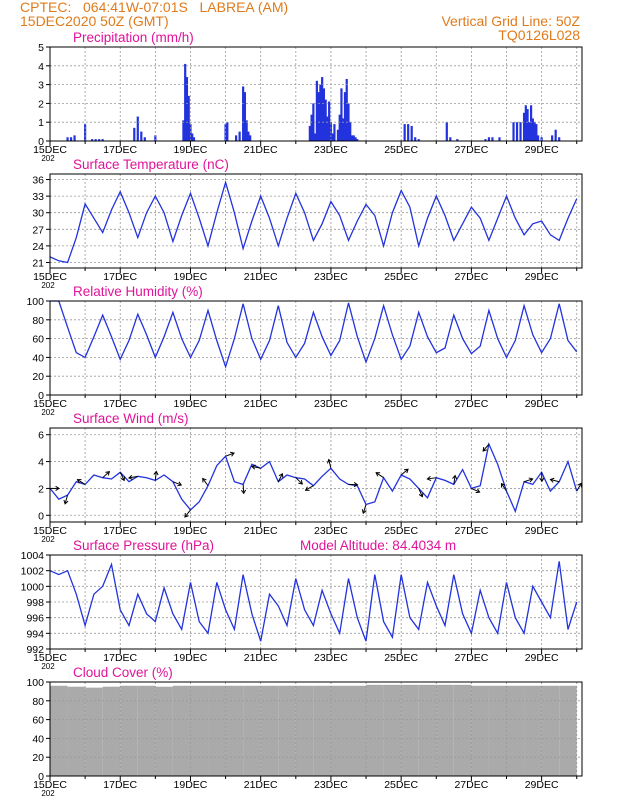 This screenshot has height=800, width=618. What do you see at coordinates (131, 418) in the screenshot?
I see `wind-title: Surface Wind (m/s)` at bounding box center [131, 418].